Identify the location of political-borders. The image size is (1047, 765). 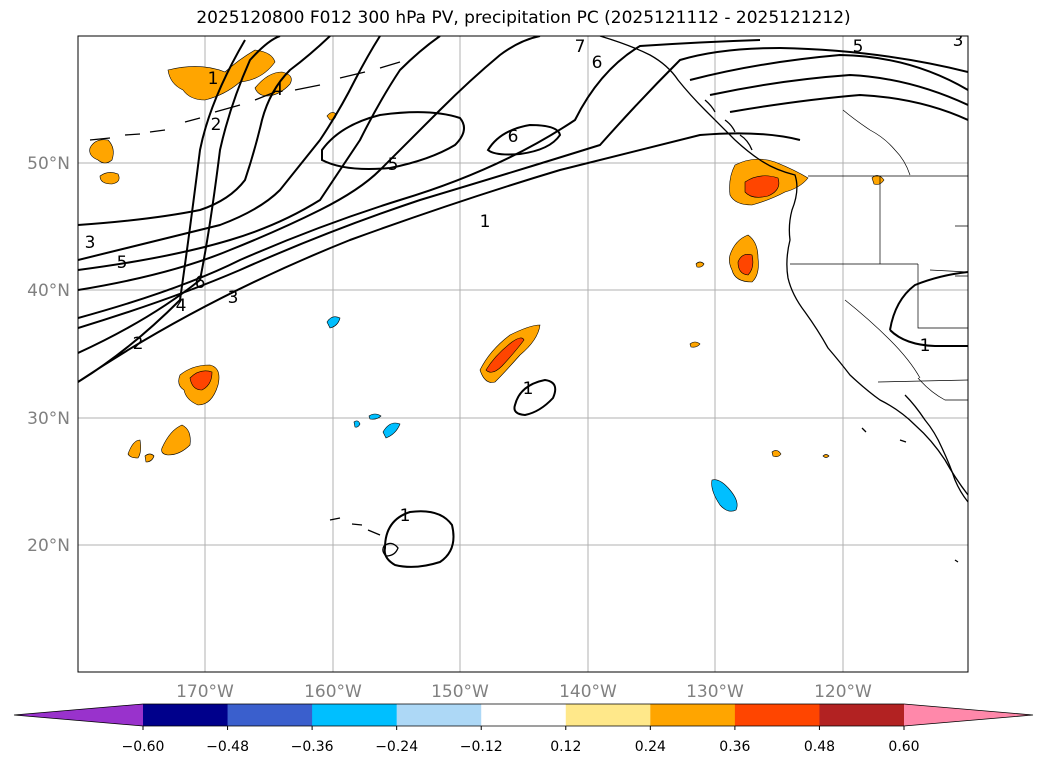
(879, 255).